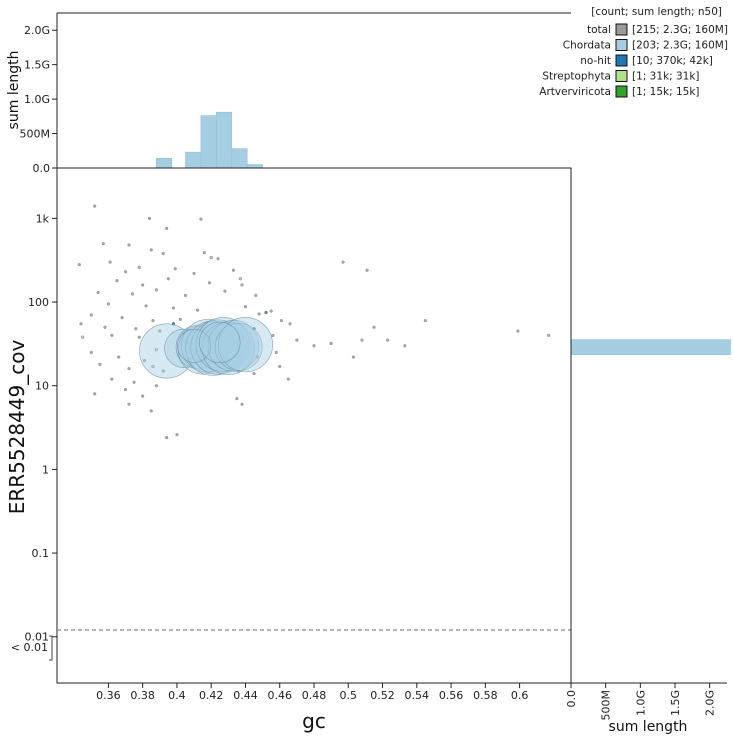 The image size is (733, 739). Describe the element at coordinates (14, 90) in the screenshot. I see `top-hist-y-label: sum length` at that location.